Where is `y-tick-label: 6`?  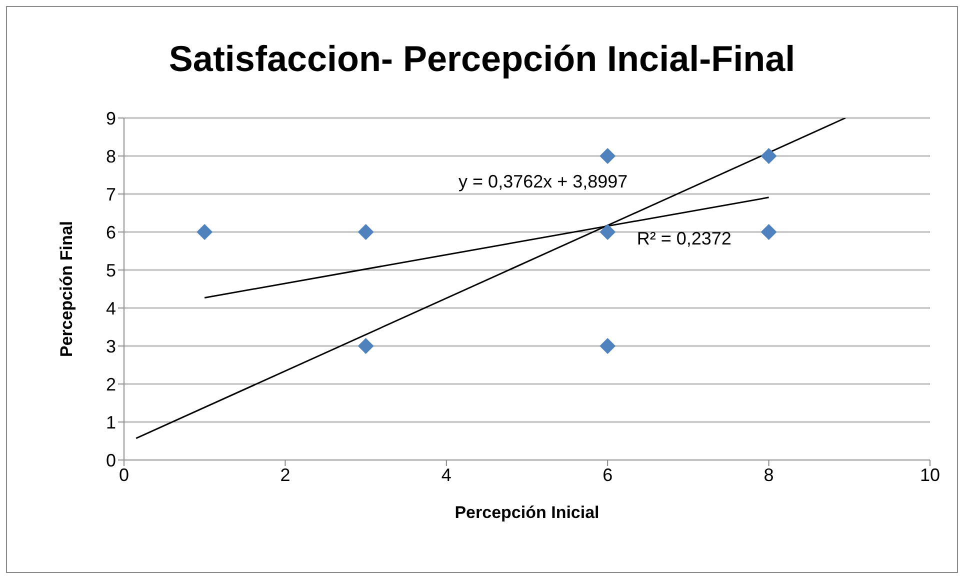
y-tick-label: 6 is located at coordinates (111, 232).